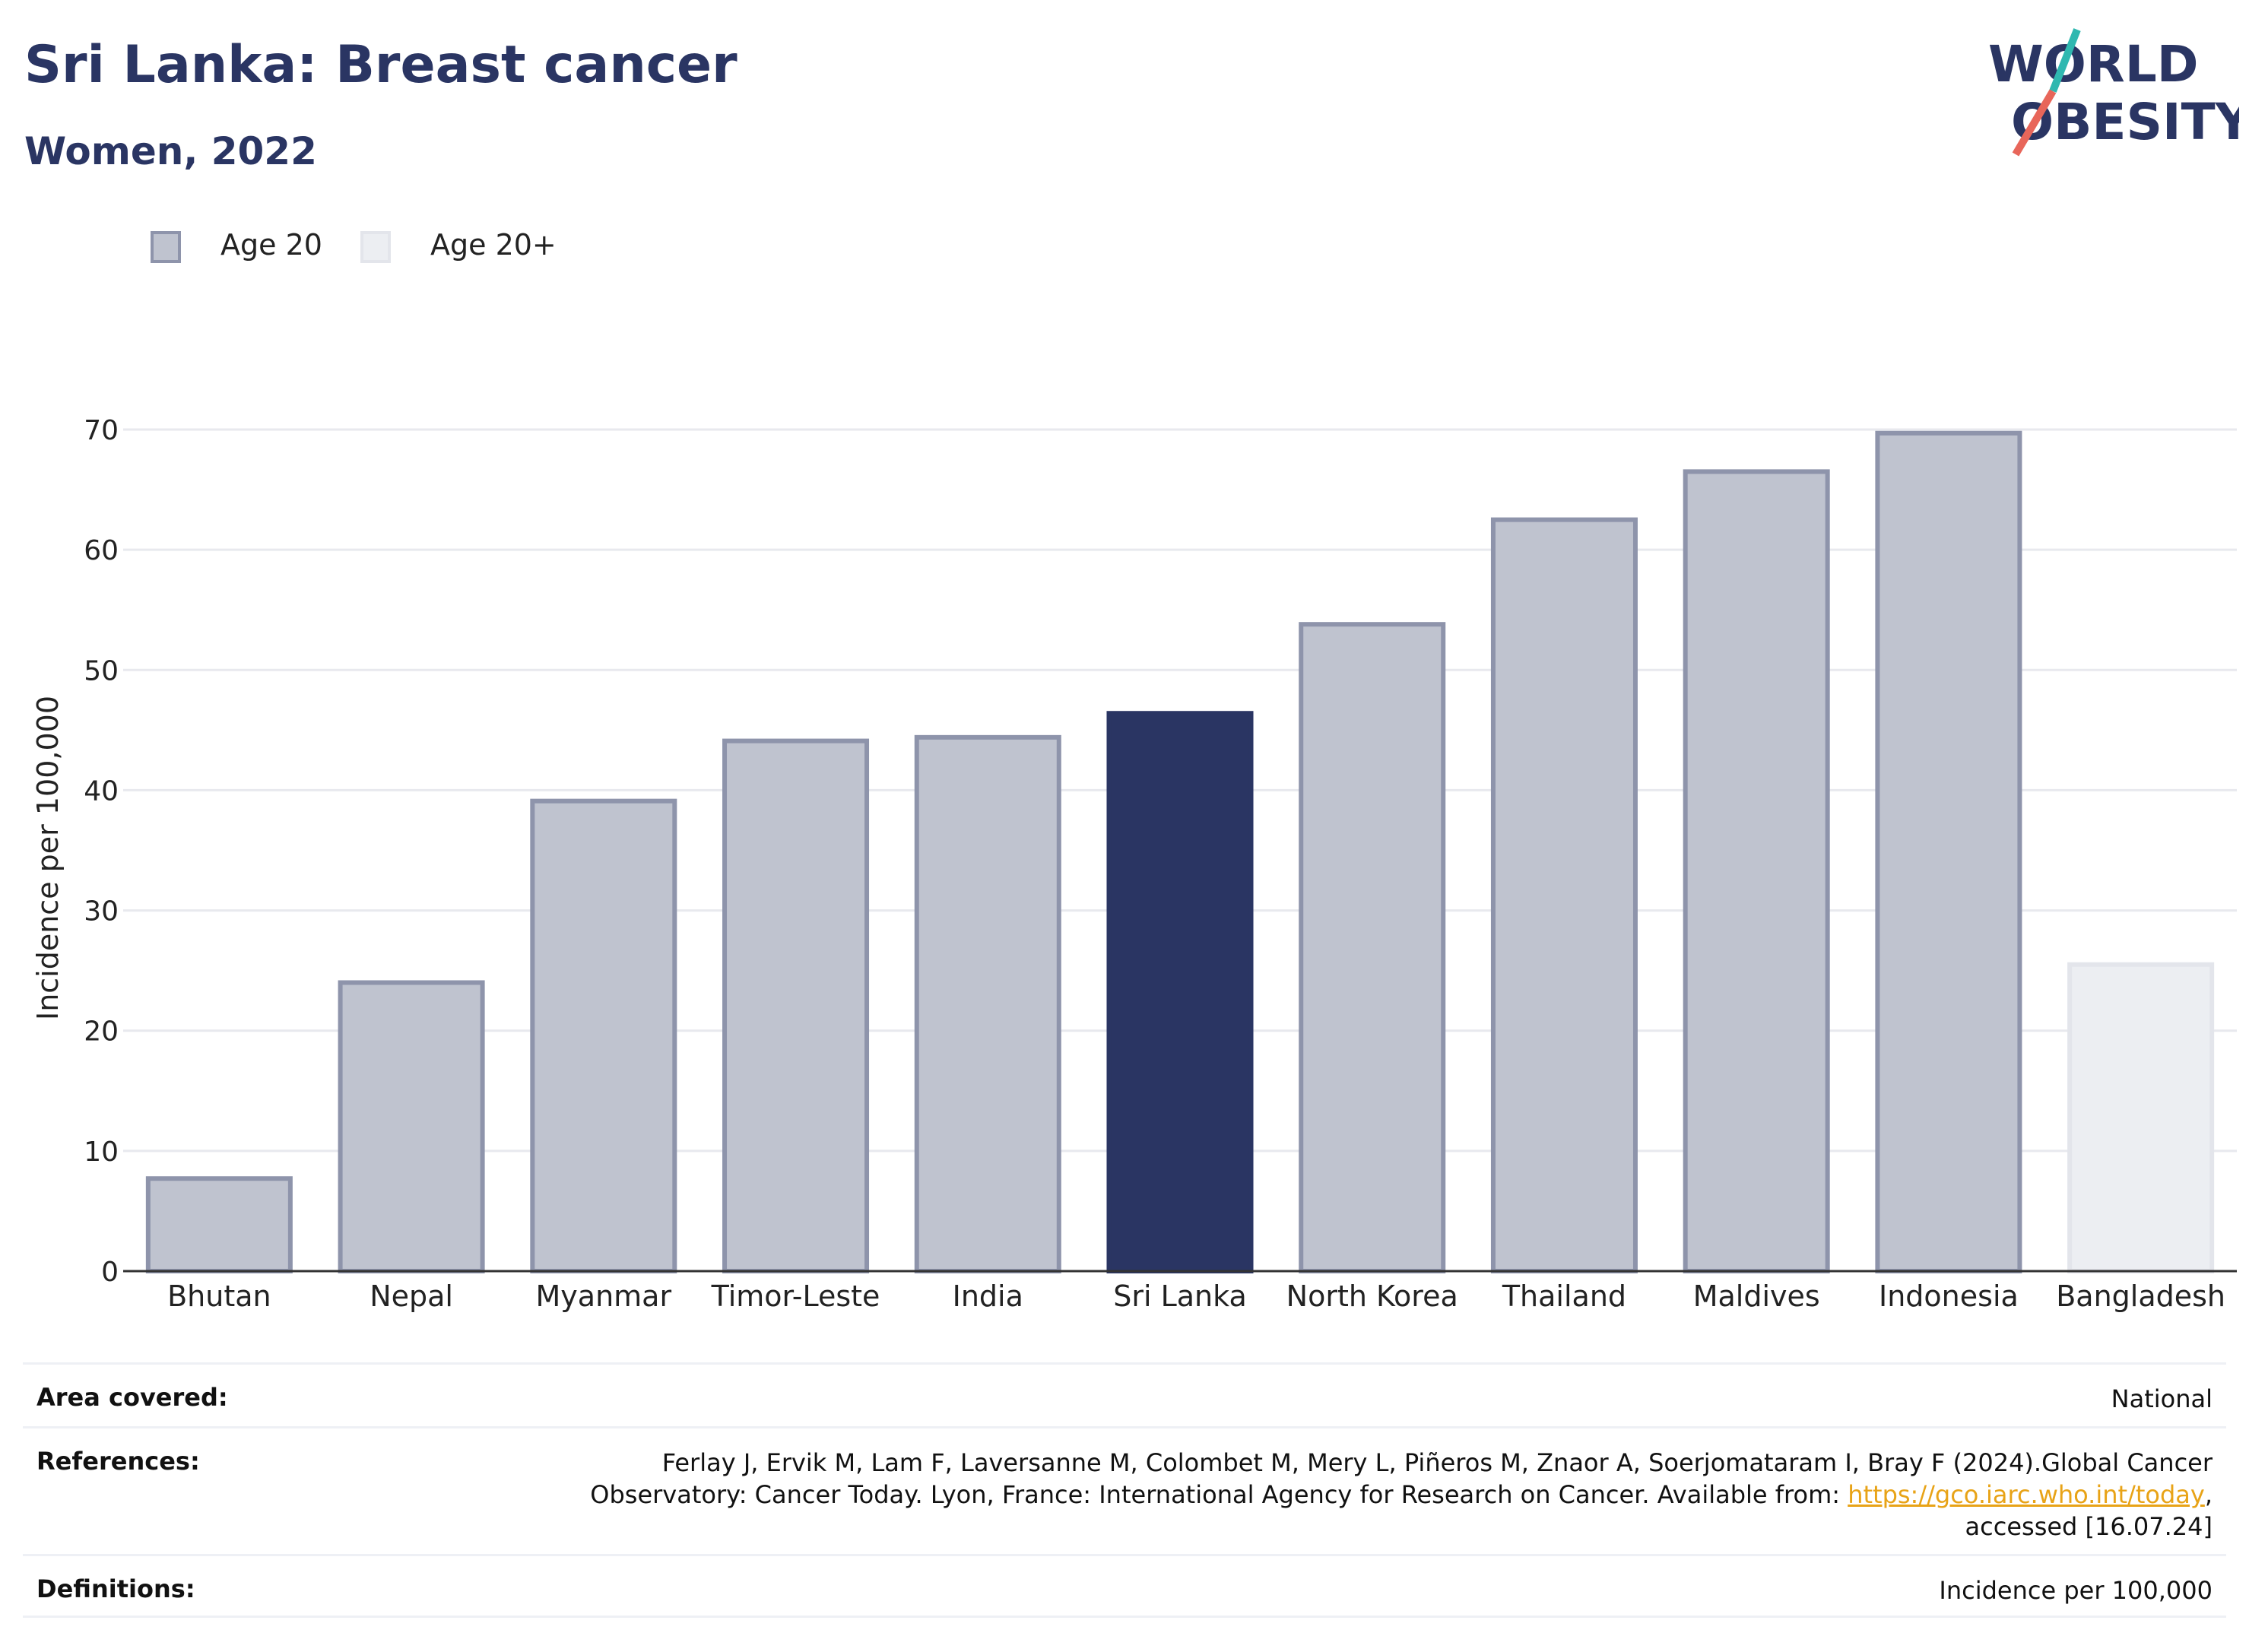 The image size is (2249, 1652). Describe the element at coordinates (493, 245) in the screenshot. I see `legend-label: Age 20+` at that location.